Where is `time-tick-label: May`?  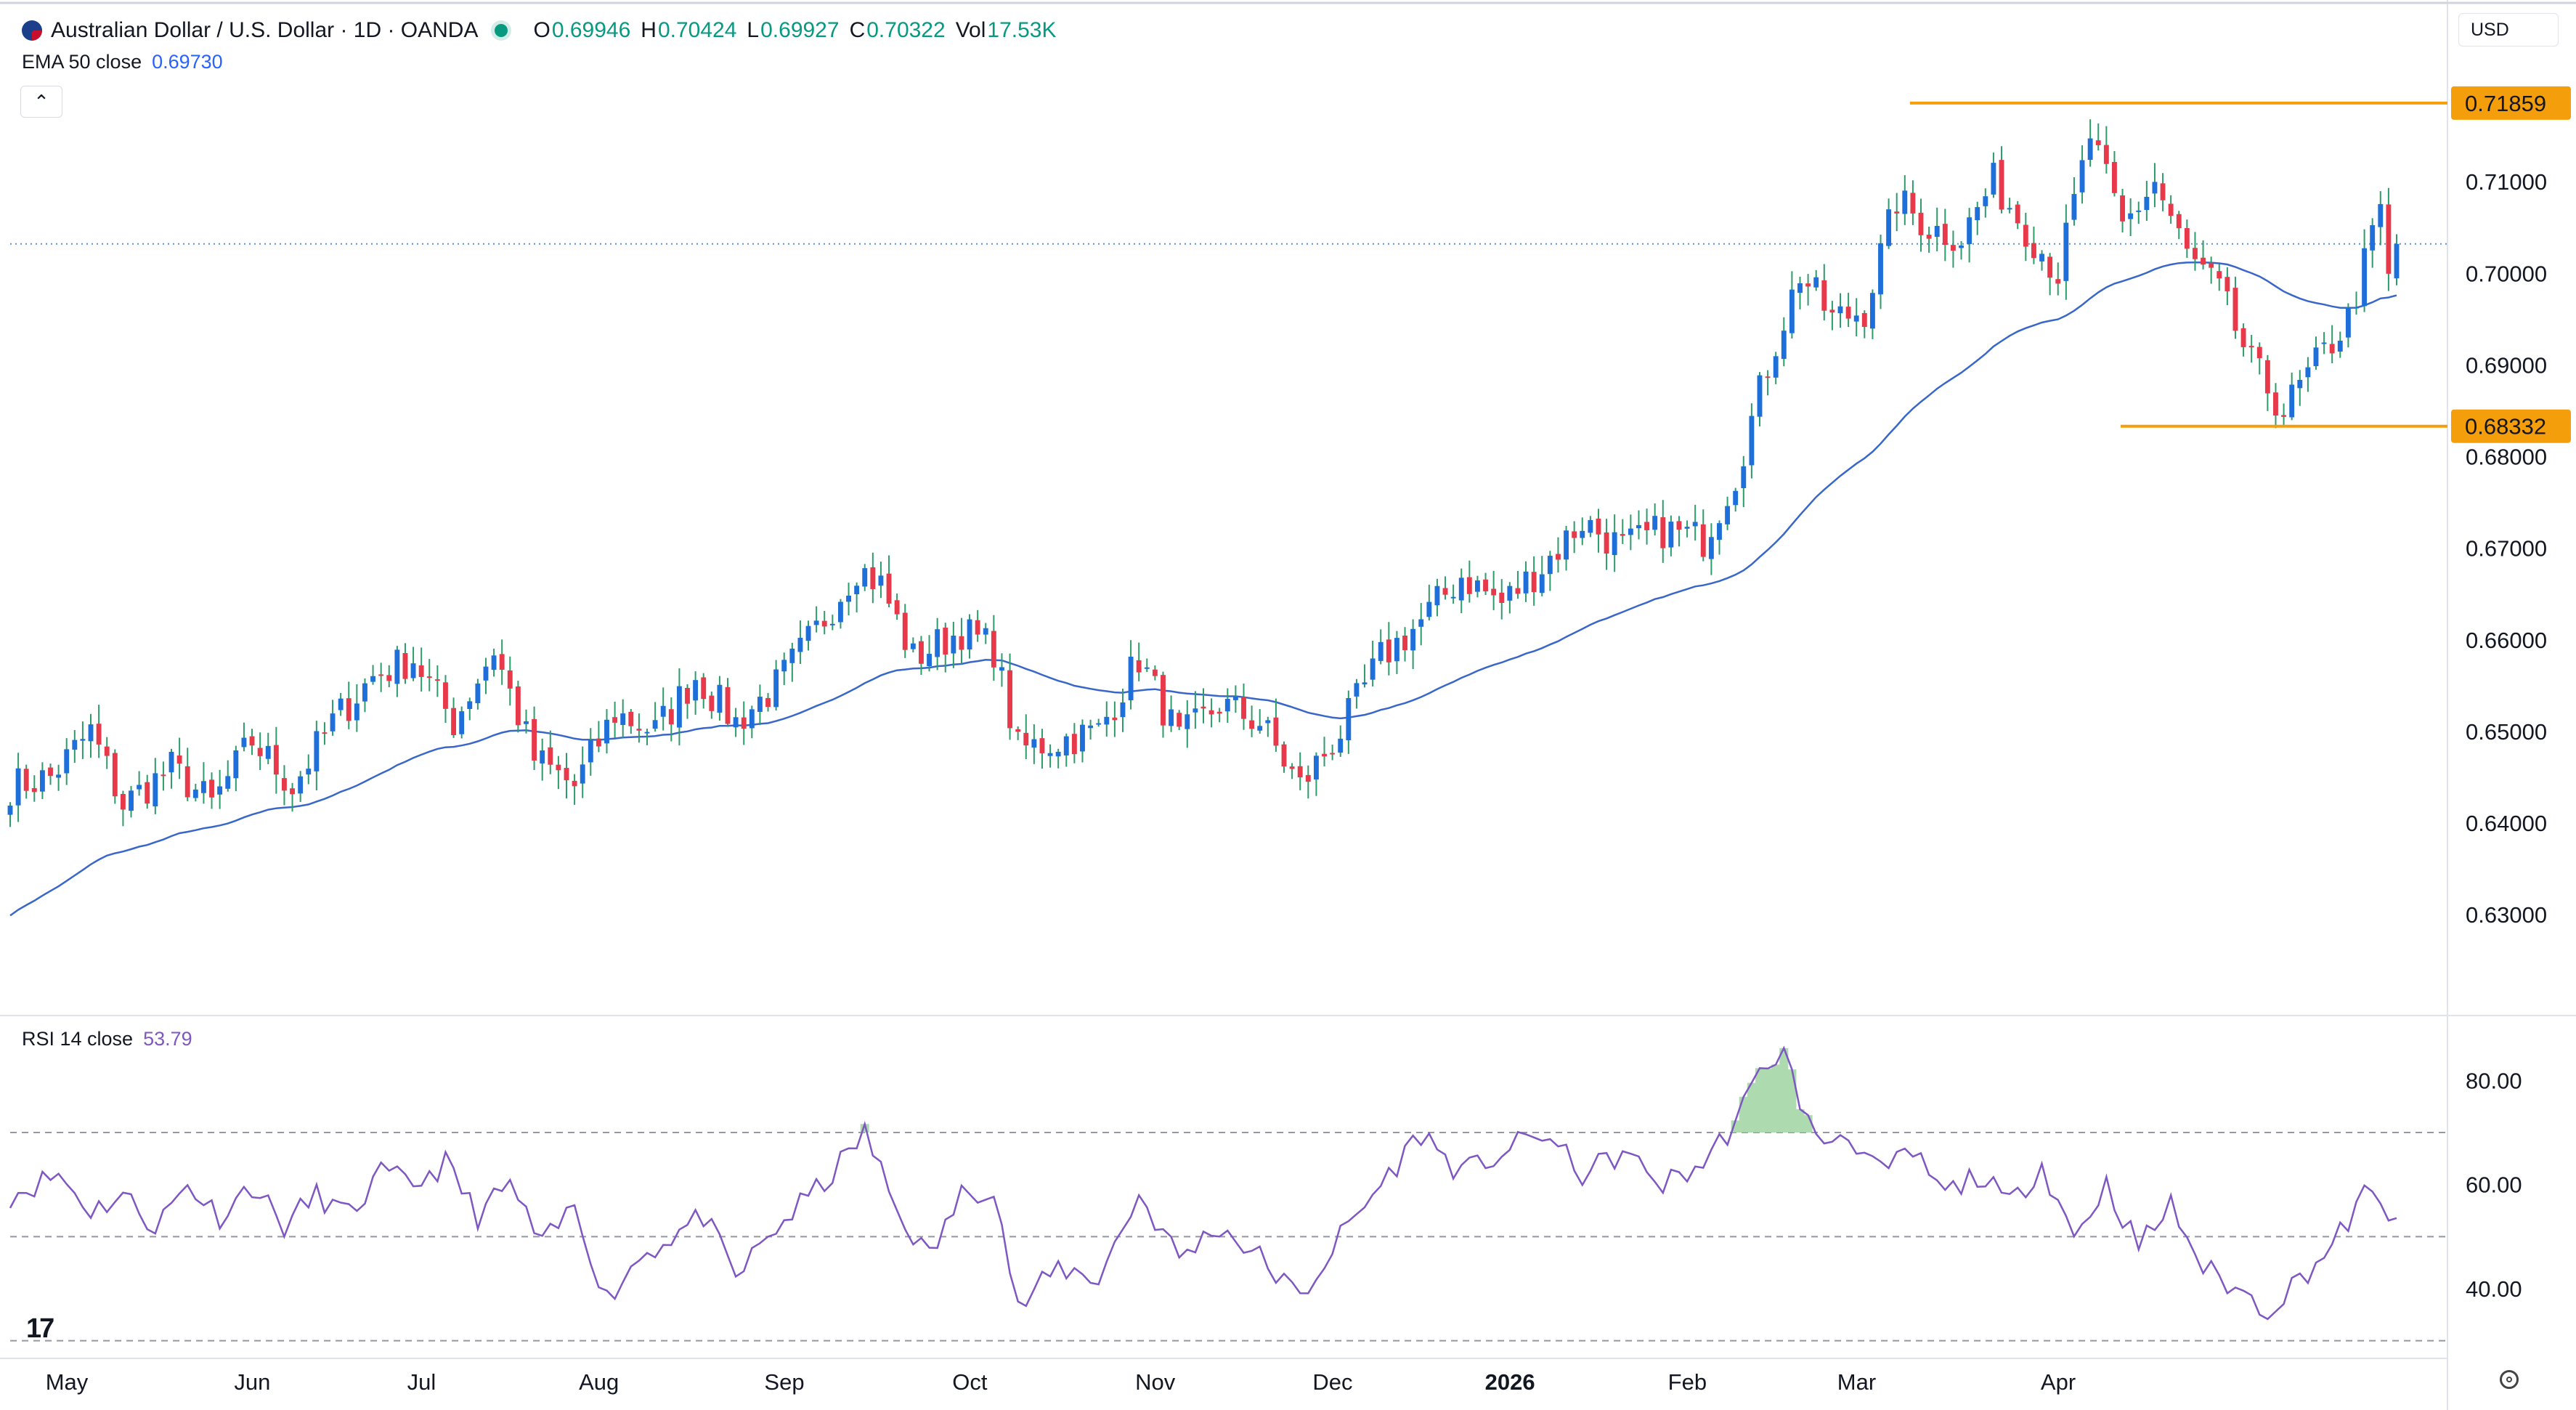
time-tick-label: May is located at coordinates (68, 1382).